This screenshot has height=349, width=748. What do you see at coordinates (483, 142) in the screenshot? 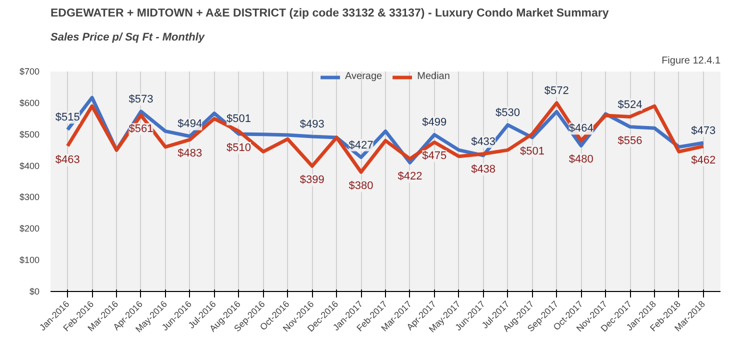
I see `data-label: $433` at bounding box center [483, 142].